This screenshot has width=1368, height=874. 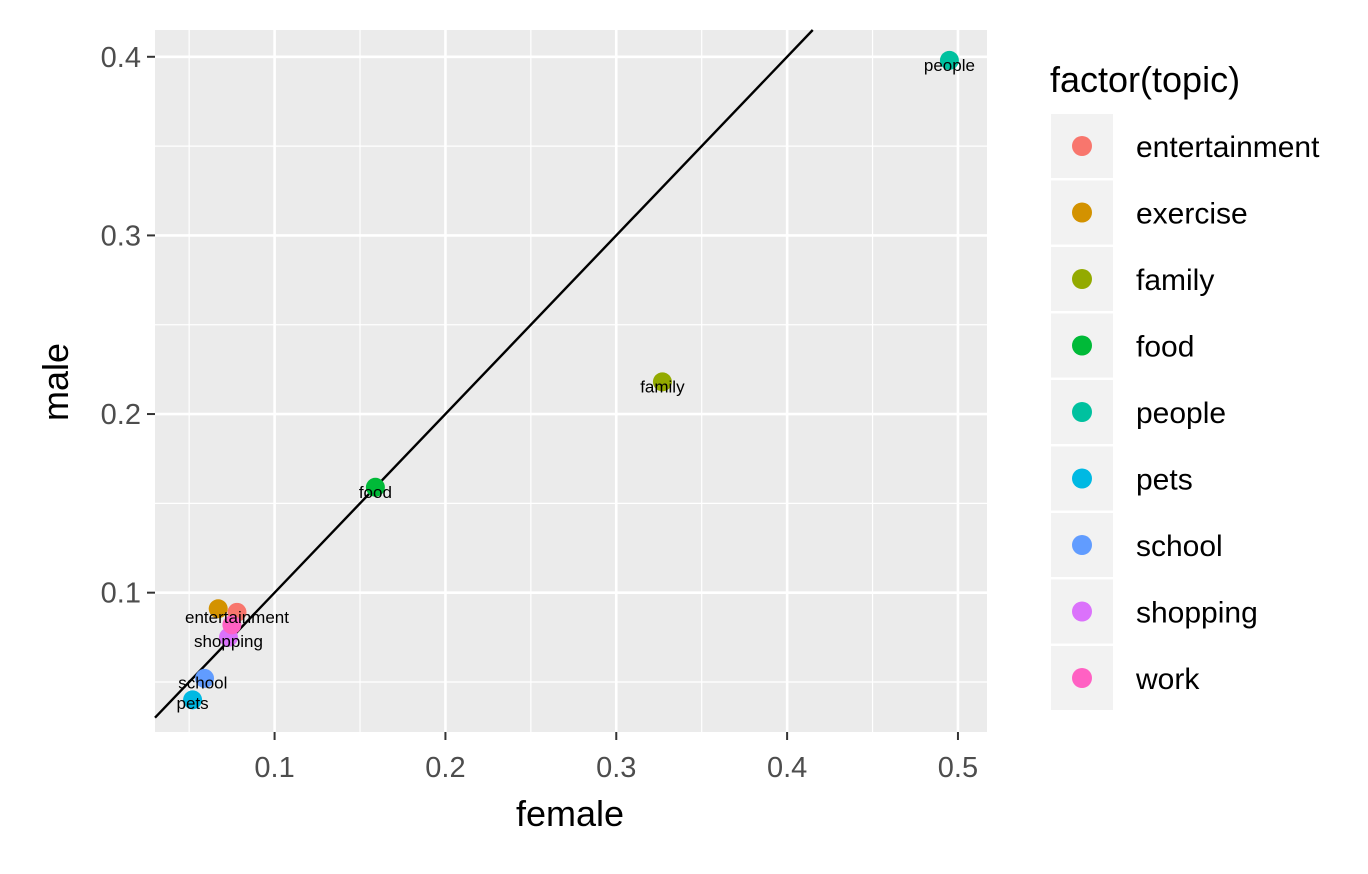 What do you see at coordinates (787, 768) in the screenshot?
I see `x-tick-label: 0.4` at bounding box center [787, 768].